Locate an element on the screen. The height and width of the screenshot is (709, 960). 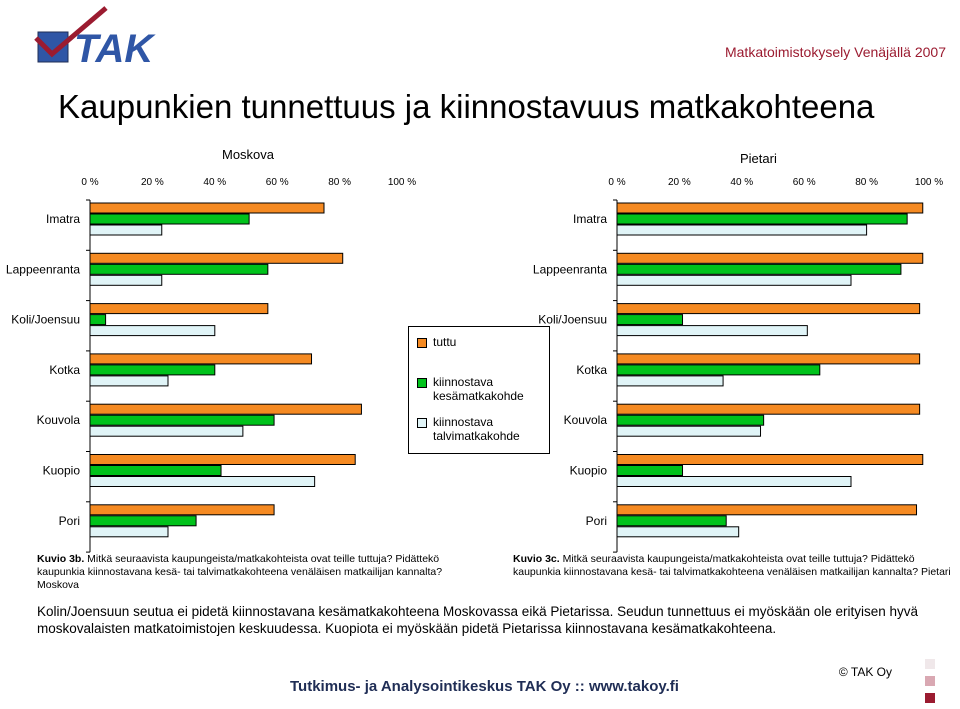
caption-pietari-label: Kuvio 3c. is located at coordinates (536, 559).